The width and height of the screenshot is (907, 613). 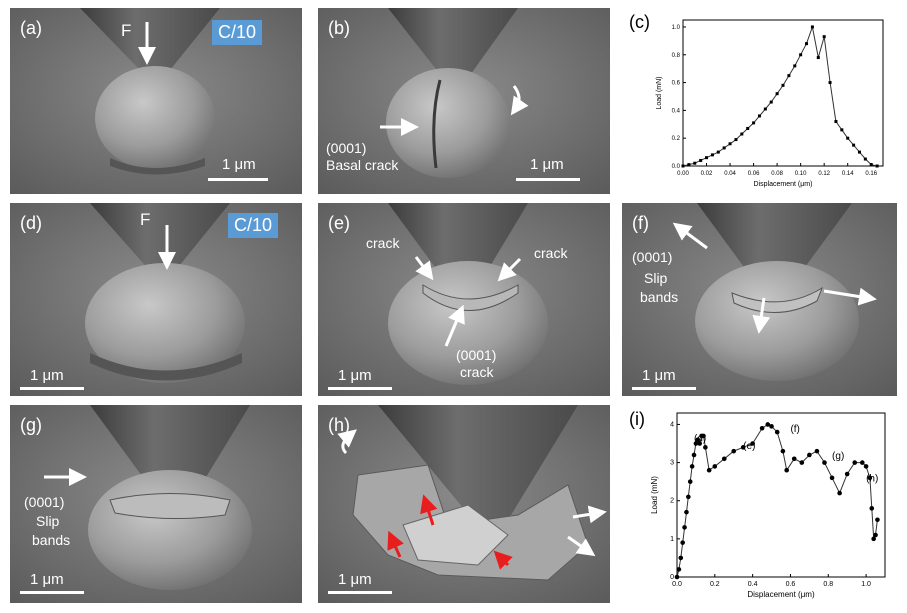 I want to click on y-tick-label: 3, so click(x=672, y=463).